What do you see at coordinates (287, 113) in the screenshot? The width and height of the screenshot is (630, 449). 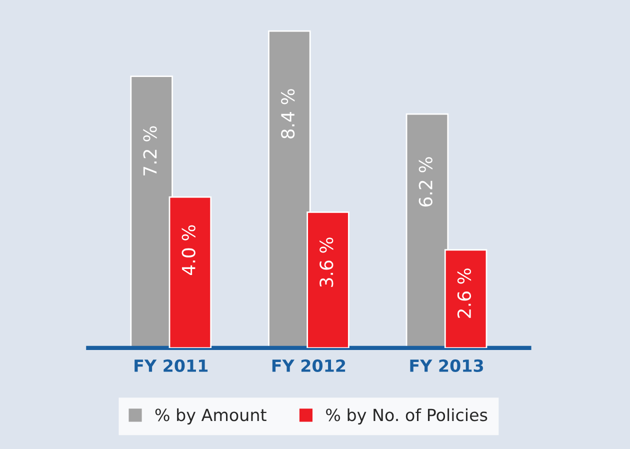 I see `data-label: 8.4 %` at bounding box center [287, 113].